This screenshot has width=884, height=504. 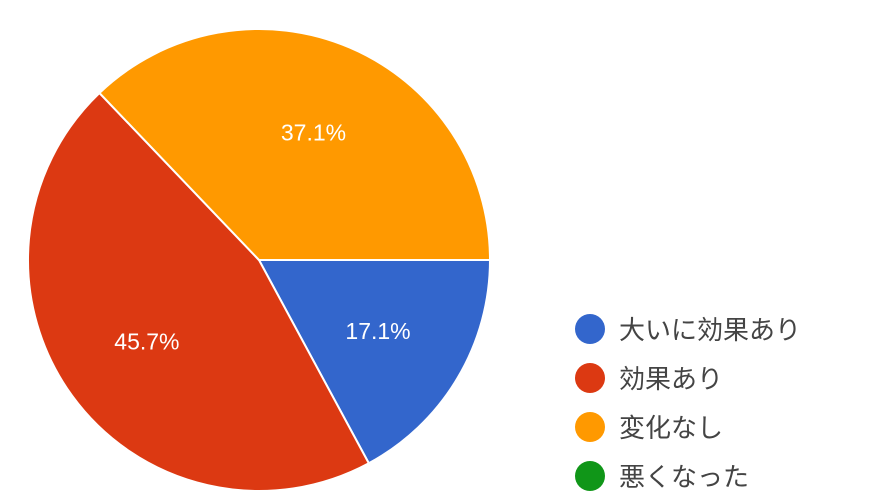 What do you see at coordinates (377, 331) in the screenshot?
I see `slice-data-label: 17.1%` at bounding box center [377, 331].